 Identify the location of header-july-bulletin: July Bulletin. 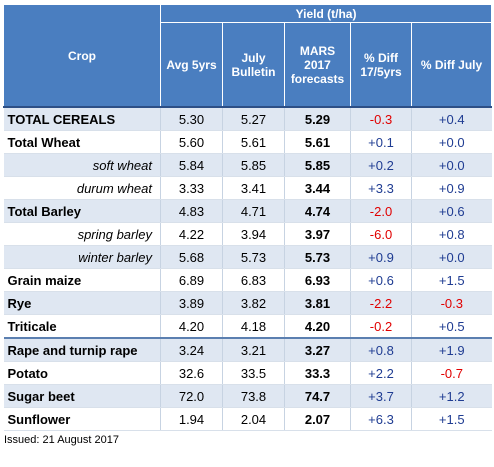
(253, 65).